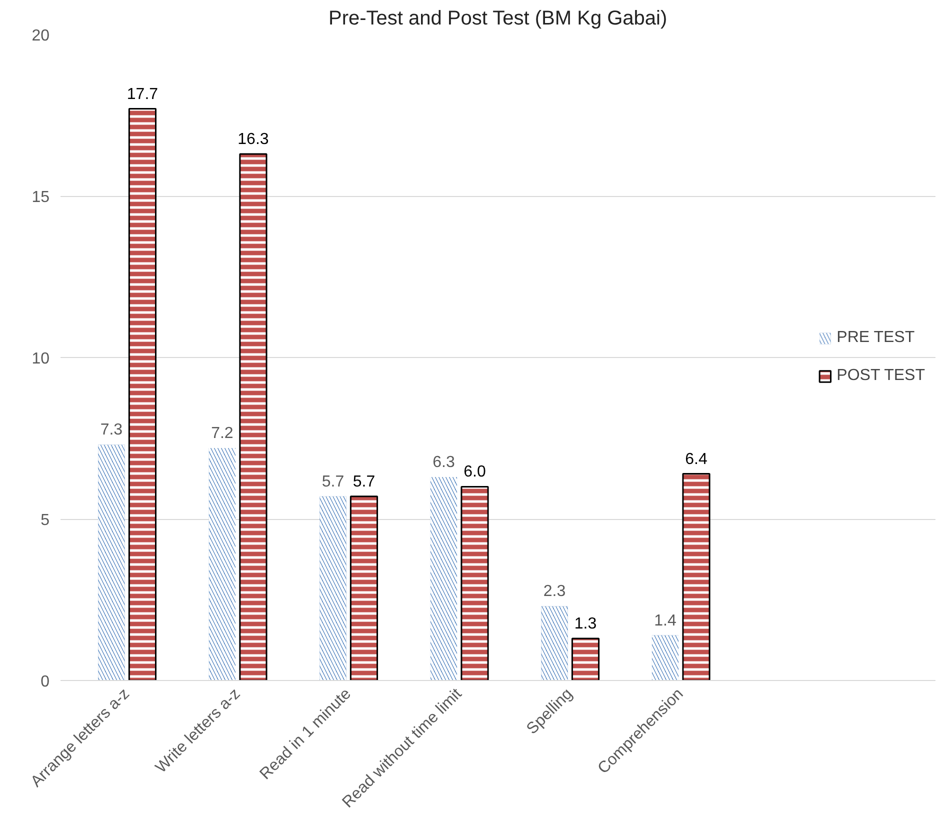  What do you see at coordinates (41, 36) in the screenshot?
I see `y-tick-label: 20` at bounding box center [41, 36].